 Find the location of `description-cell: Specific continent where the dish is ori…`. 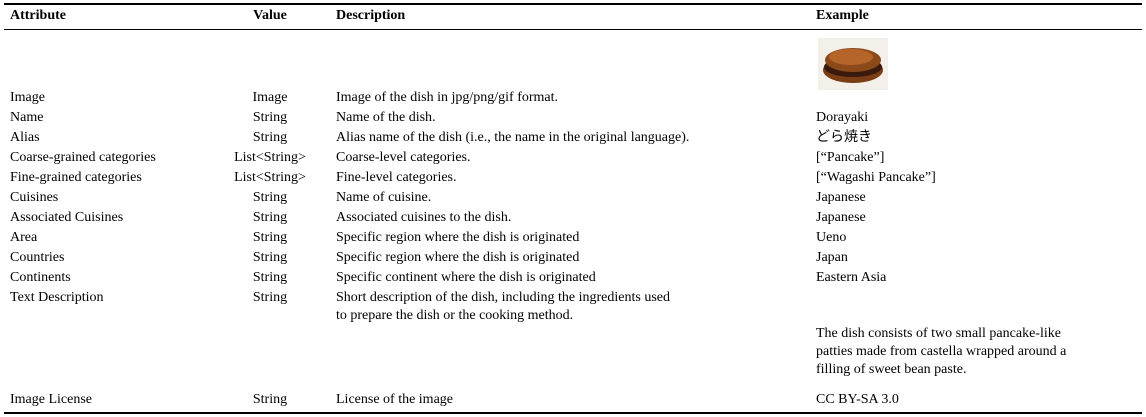

description-cell: Specific continent where the dish is ori… is located at coordinates (466, 277).